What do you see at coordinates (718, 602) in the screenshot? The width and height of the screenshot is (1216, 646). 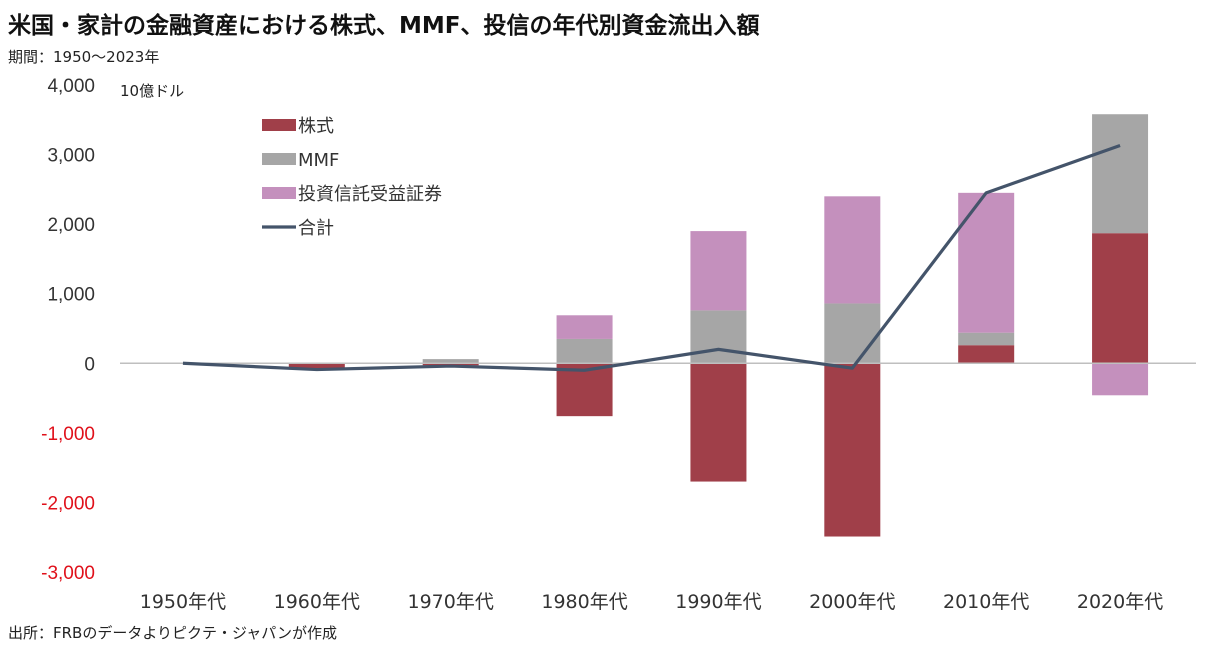 I see `x-tick-label: 1990年代` at bounding box center [718, 602].